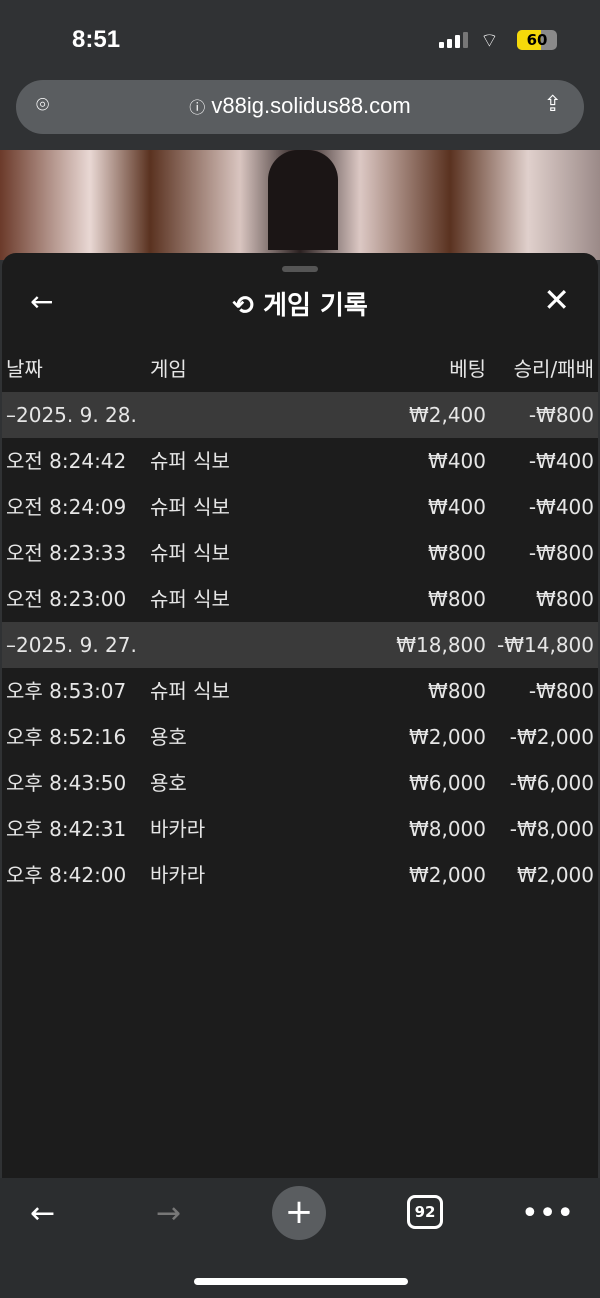 The image size is (600, 1298). I want to click on url-text: ⓘ v88ig.solidus88.com, so click(300, 106).